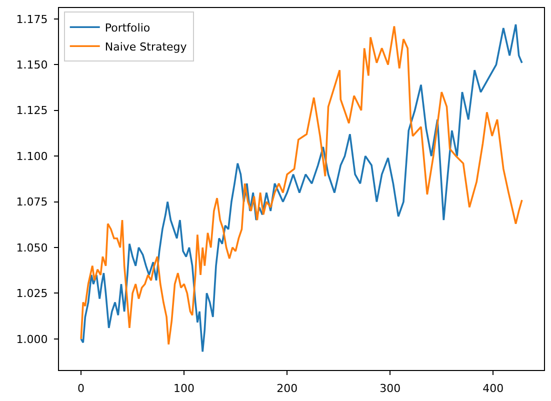 Image resolution: width=551 pixels, height=401 pixels. What do you see at coordinates (32, 202) in the screenshot?
I see `y-tick-label: 1.075` at bounding box center [32, 202].